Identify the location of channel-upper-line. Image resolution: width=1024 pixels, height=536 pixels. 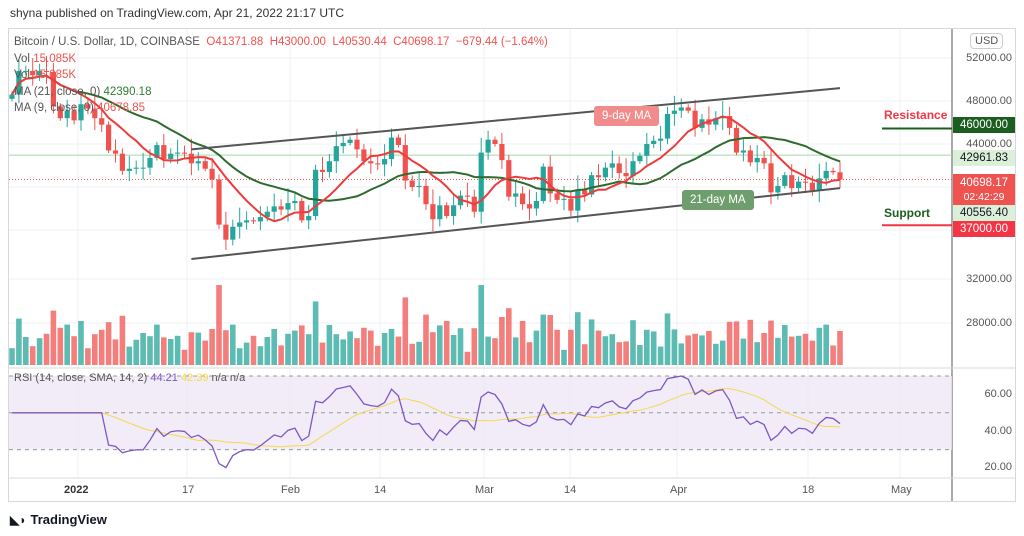
(516, 119).